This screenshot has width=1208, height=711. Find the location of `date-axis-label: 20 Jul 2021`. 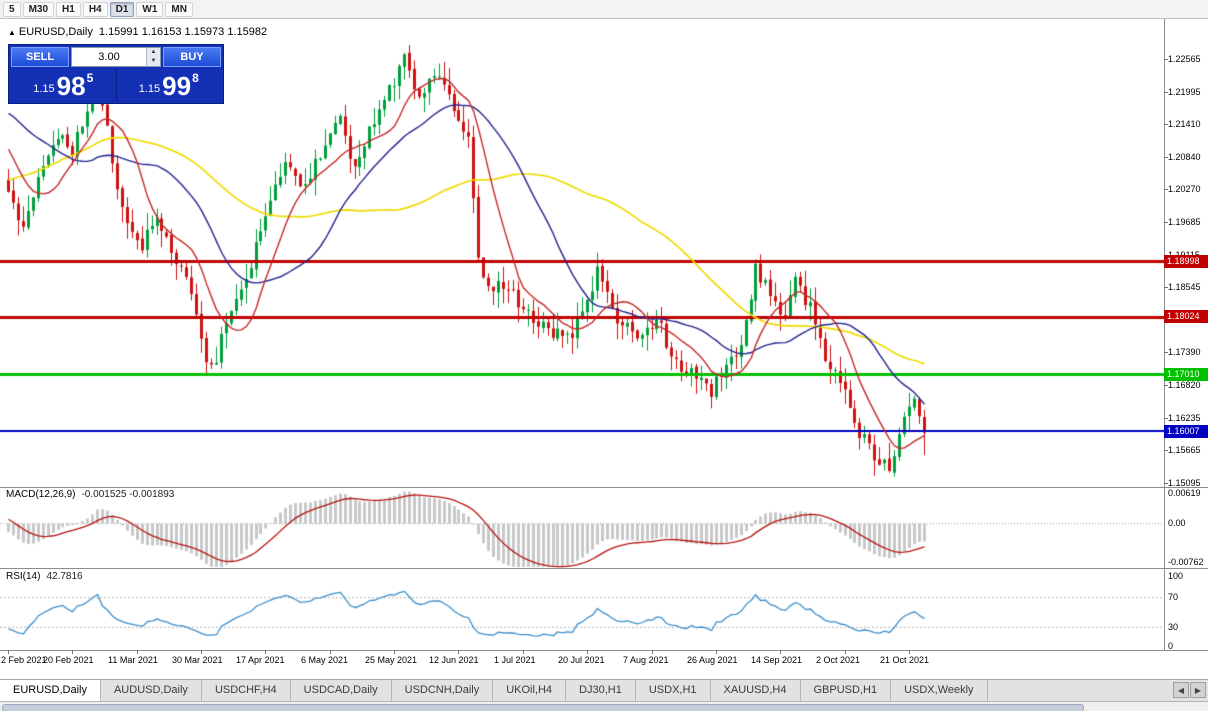

date-axis-label: 20 Jul 2021 is located at coordinates (581, 660).